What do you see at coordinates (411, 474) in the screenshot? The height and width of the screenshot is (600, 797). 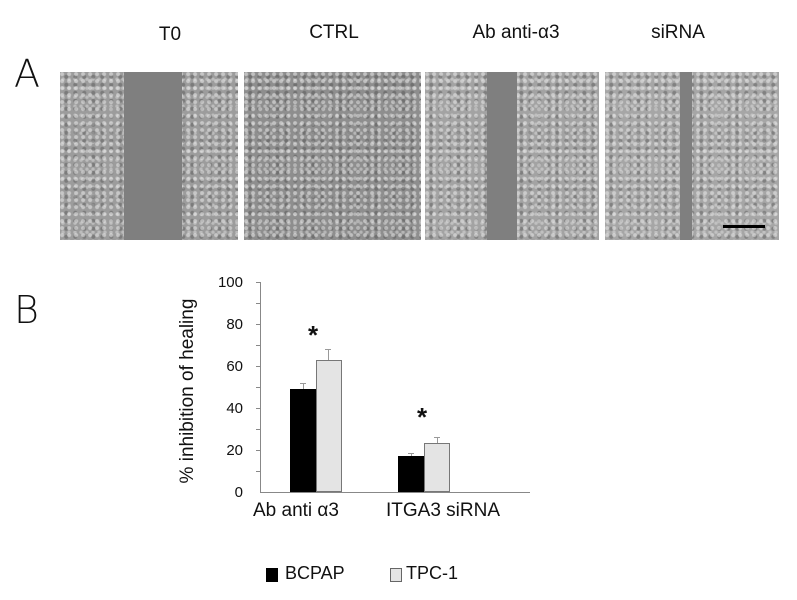 I see `bar-bcpap-itga3-sirna` at bounding box center [411, 474].